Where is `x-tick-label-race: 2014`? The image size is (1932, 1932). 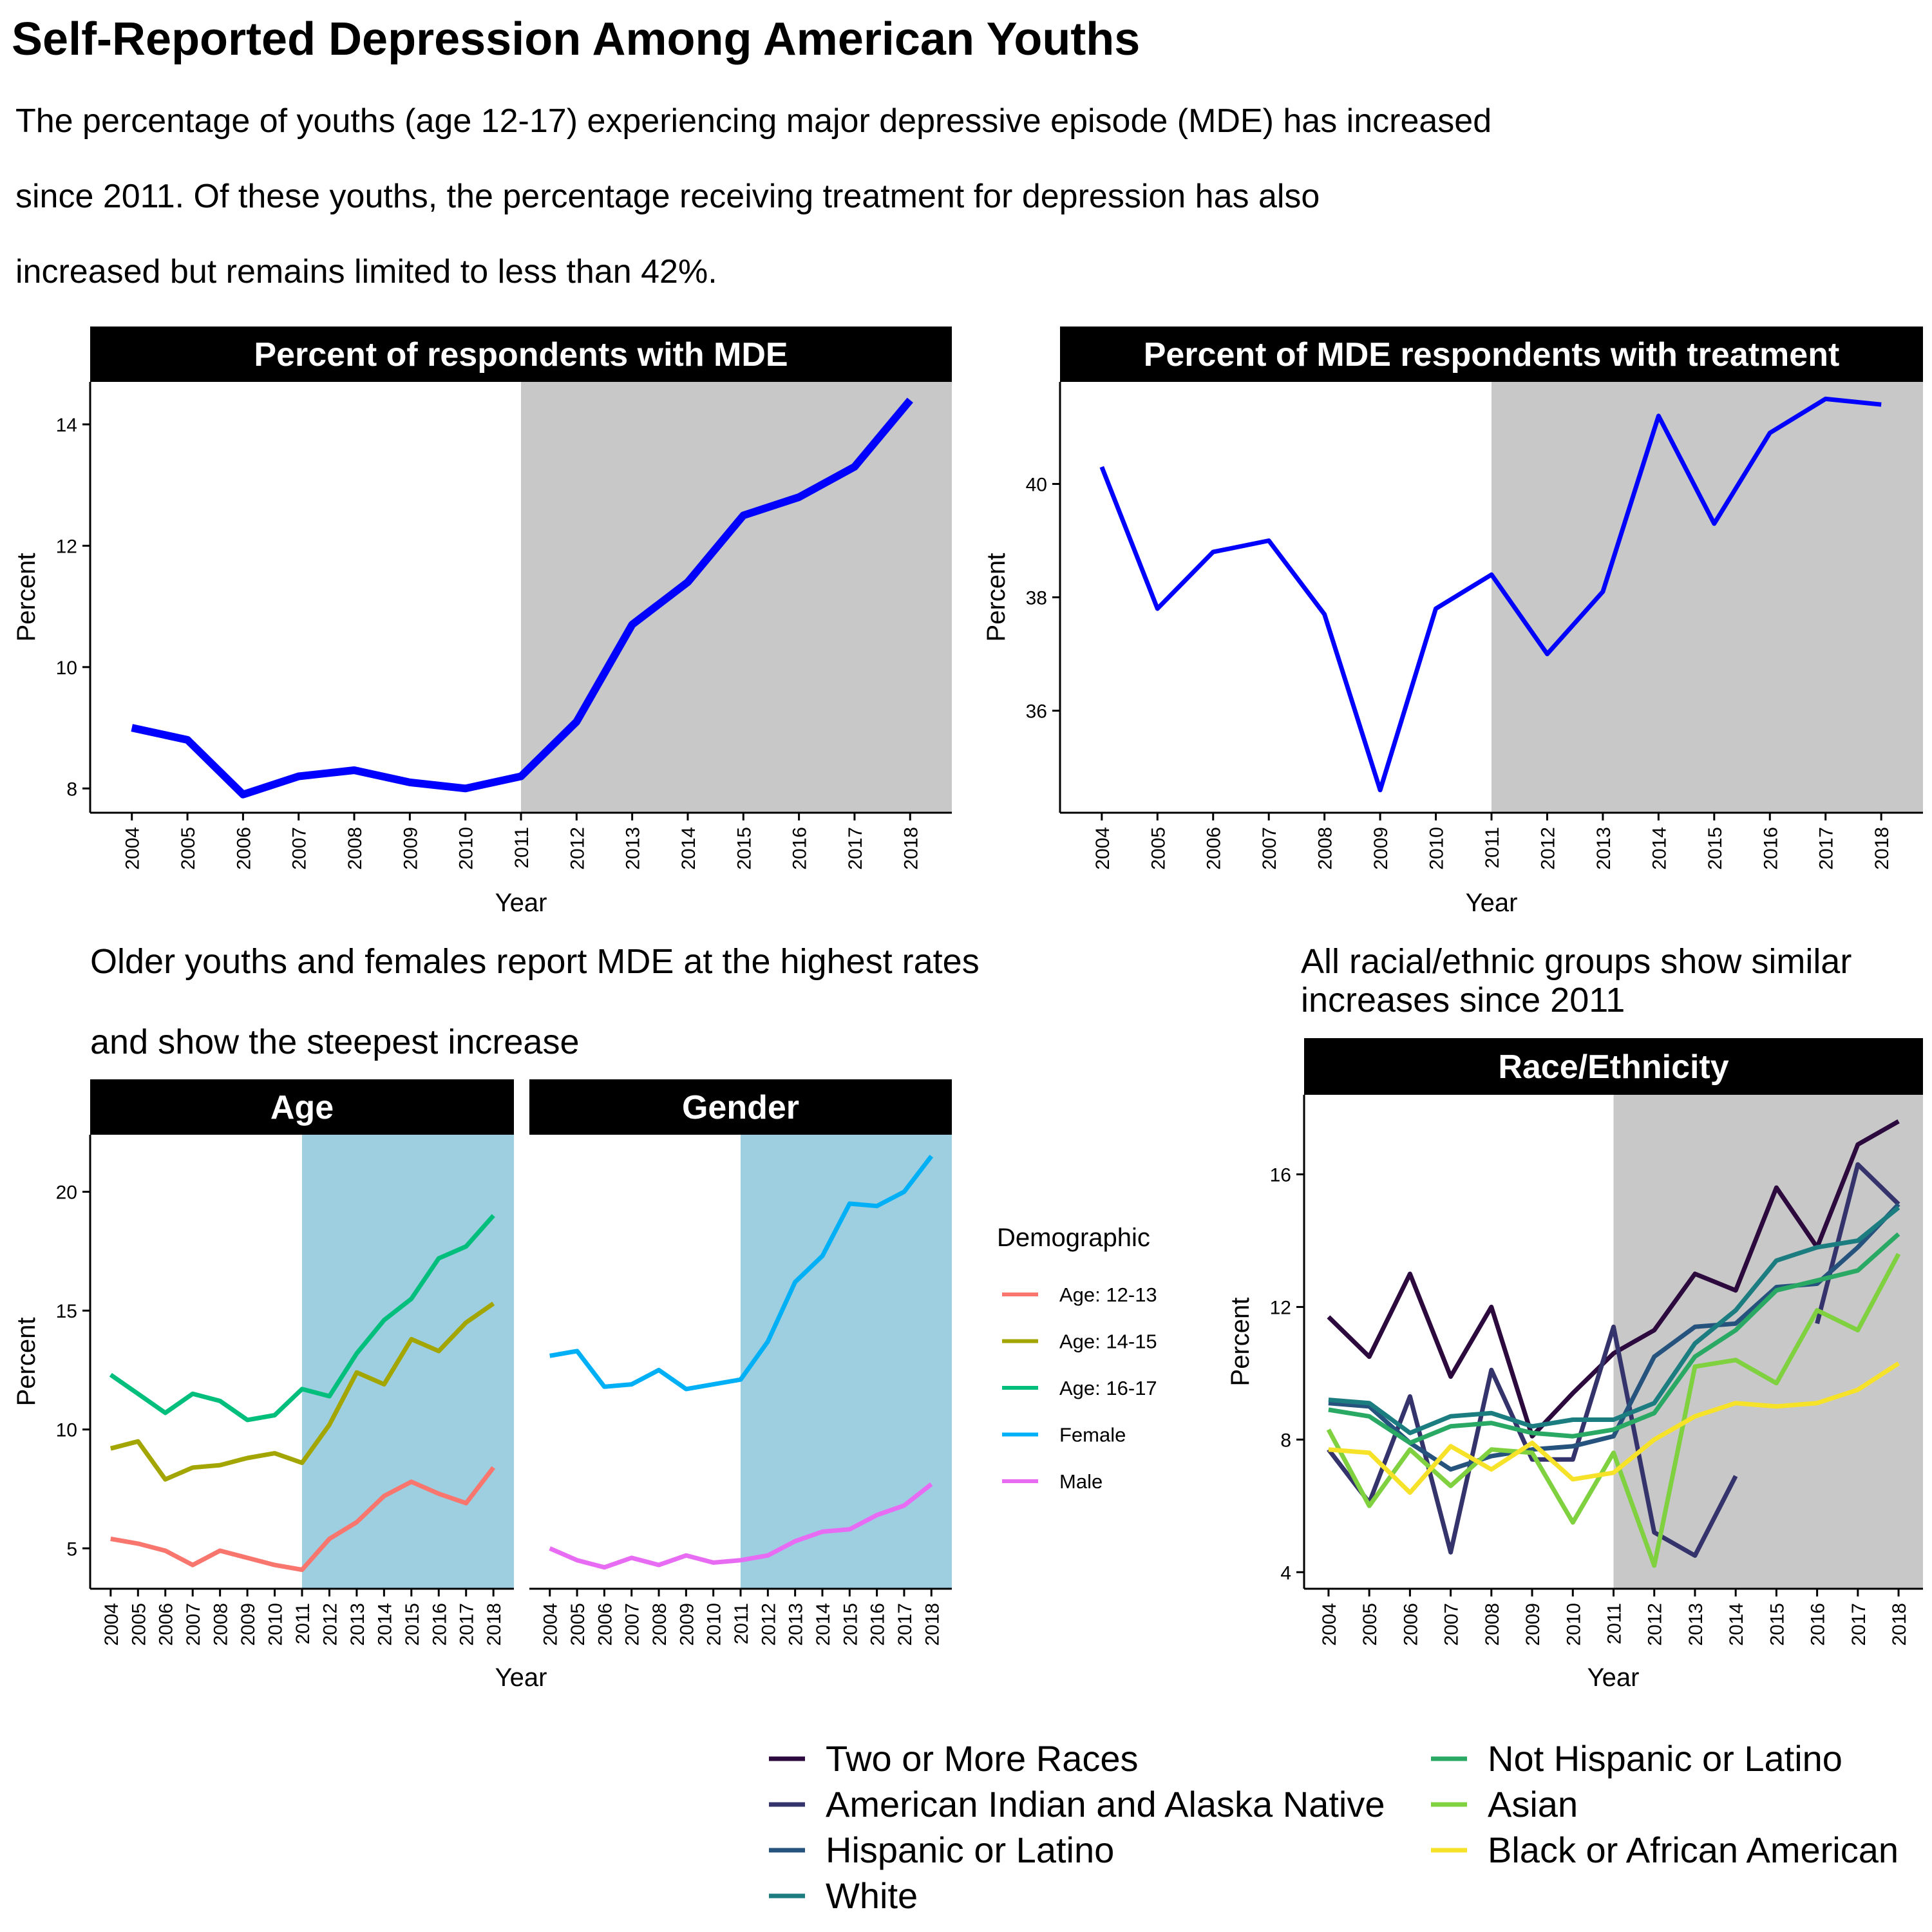 x-tick-label-race: 2014 is located at coordinates (1737, 1624).